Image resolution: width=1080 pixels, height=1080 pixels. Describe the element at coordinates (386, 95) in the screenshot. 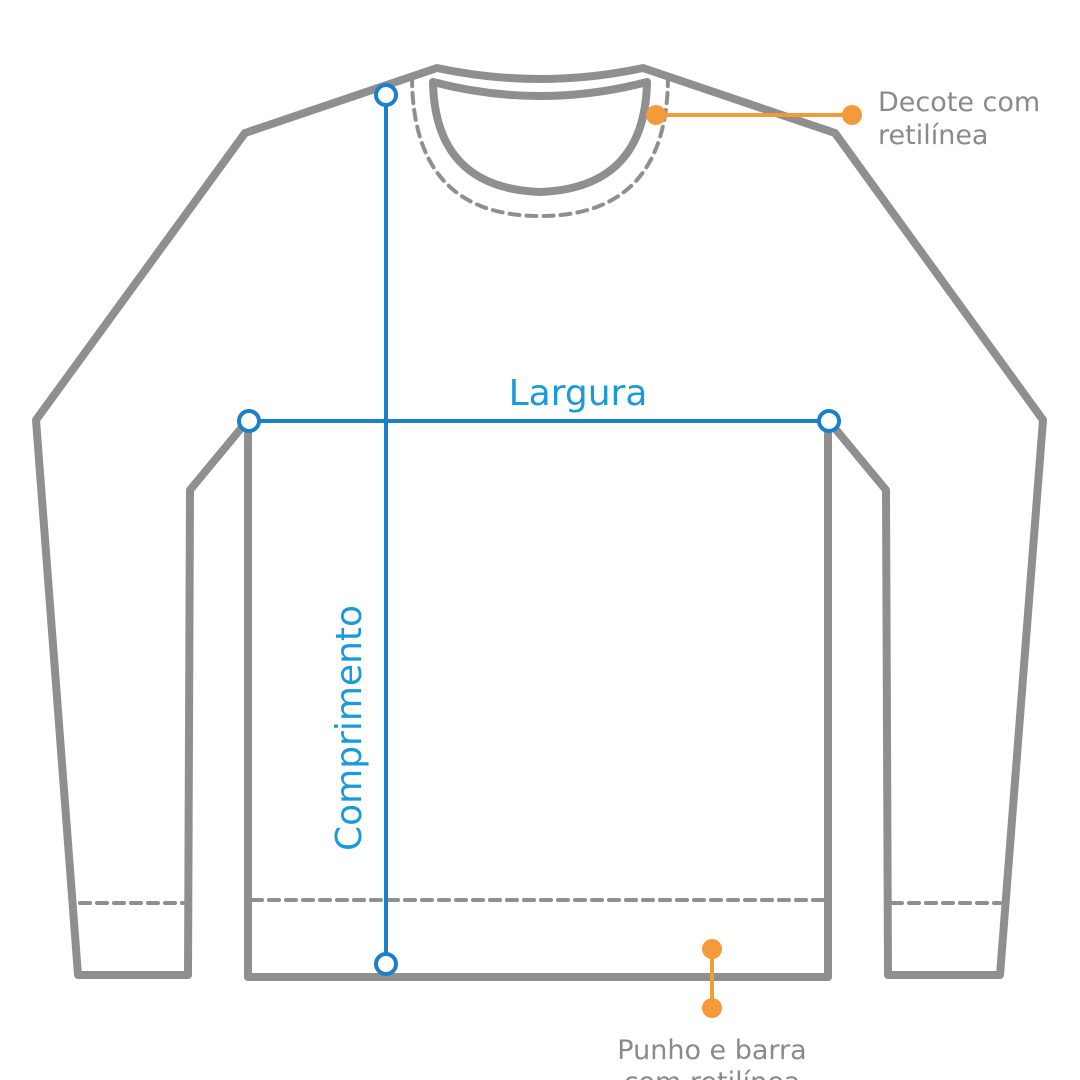

I see `length-top-endpoint` at that location.